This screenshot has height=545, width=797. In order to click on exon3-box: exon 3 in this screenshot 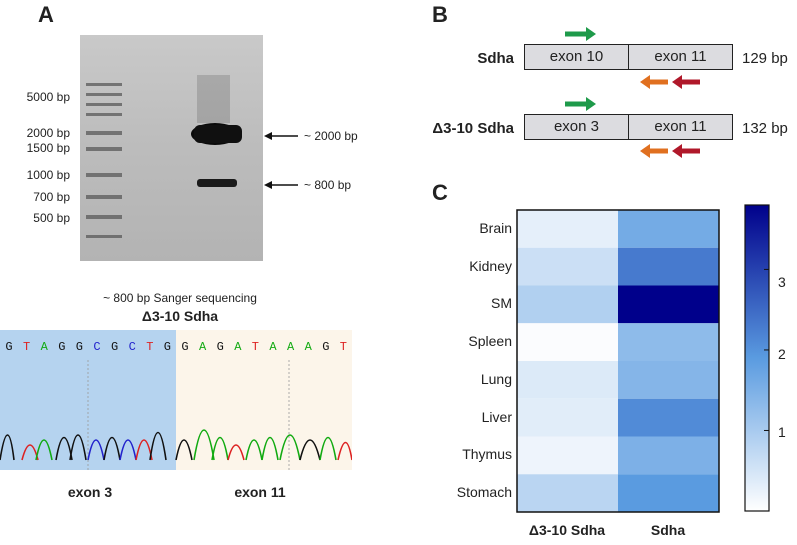, I will do `click(576, 127)`.